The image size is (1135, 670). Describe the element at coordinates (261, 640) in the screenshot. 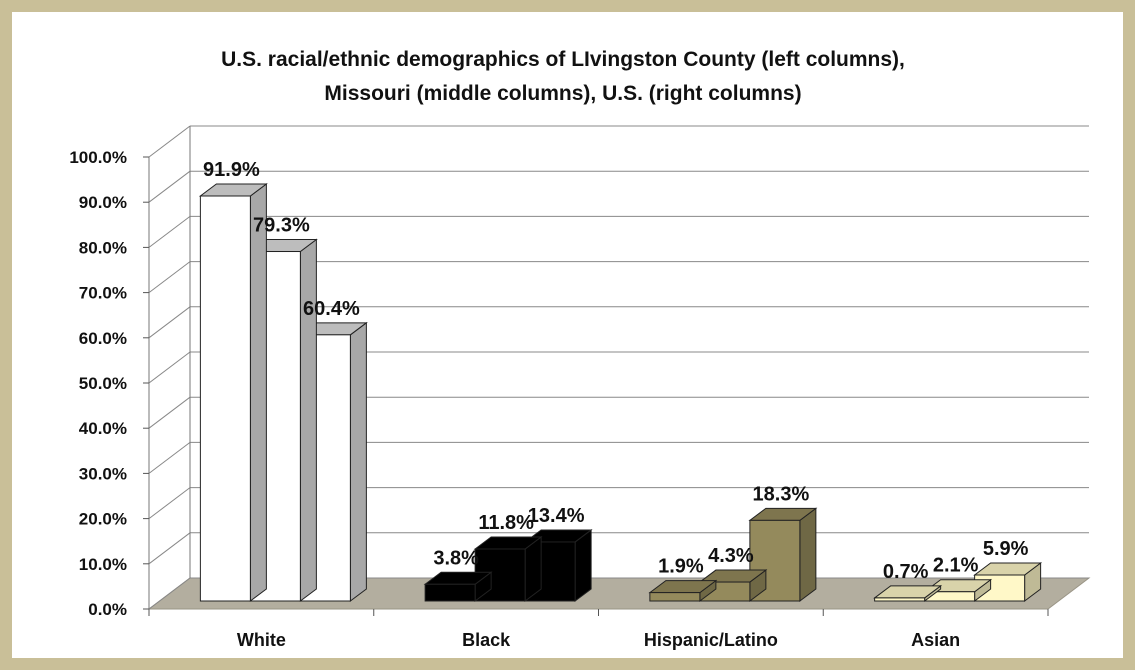

I see `x-category-label: White` at that location.